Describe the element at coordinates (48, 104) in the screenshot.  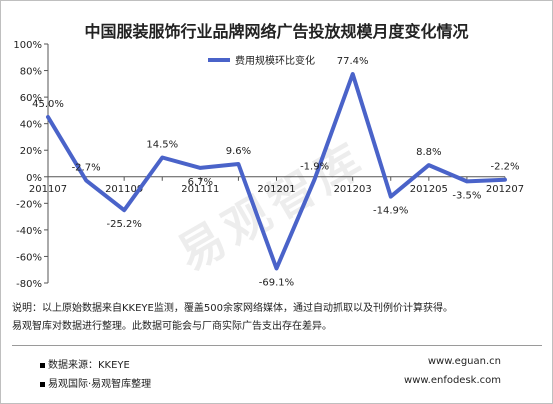
I see `data-label: 45.0%` at that location.